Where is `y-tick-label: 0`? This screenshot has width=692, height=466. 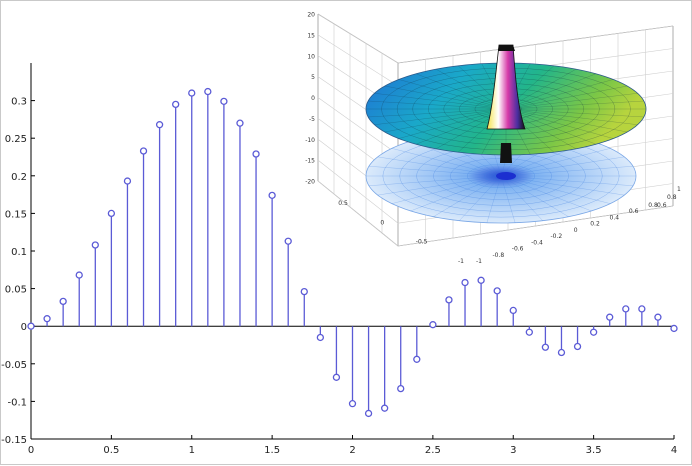 y-tick-label: 0 is located at coordinates (24, 327).